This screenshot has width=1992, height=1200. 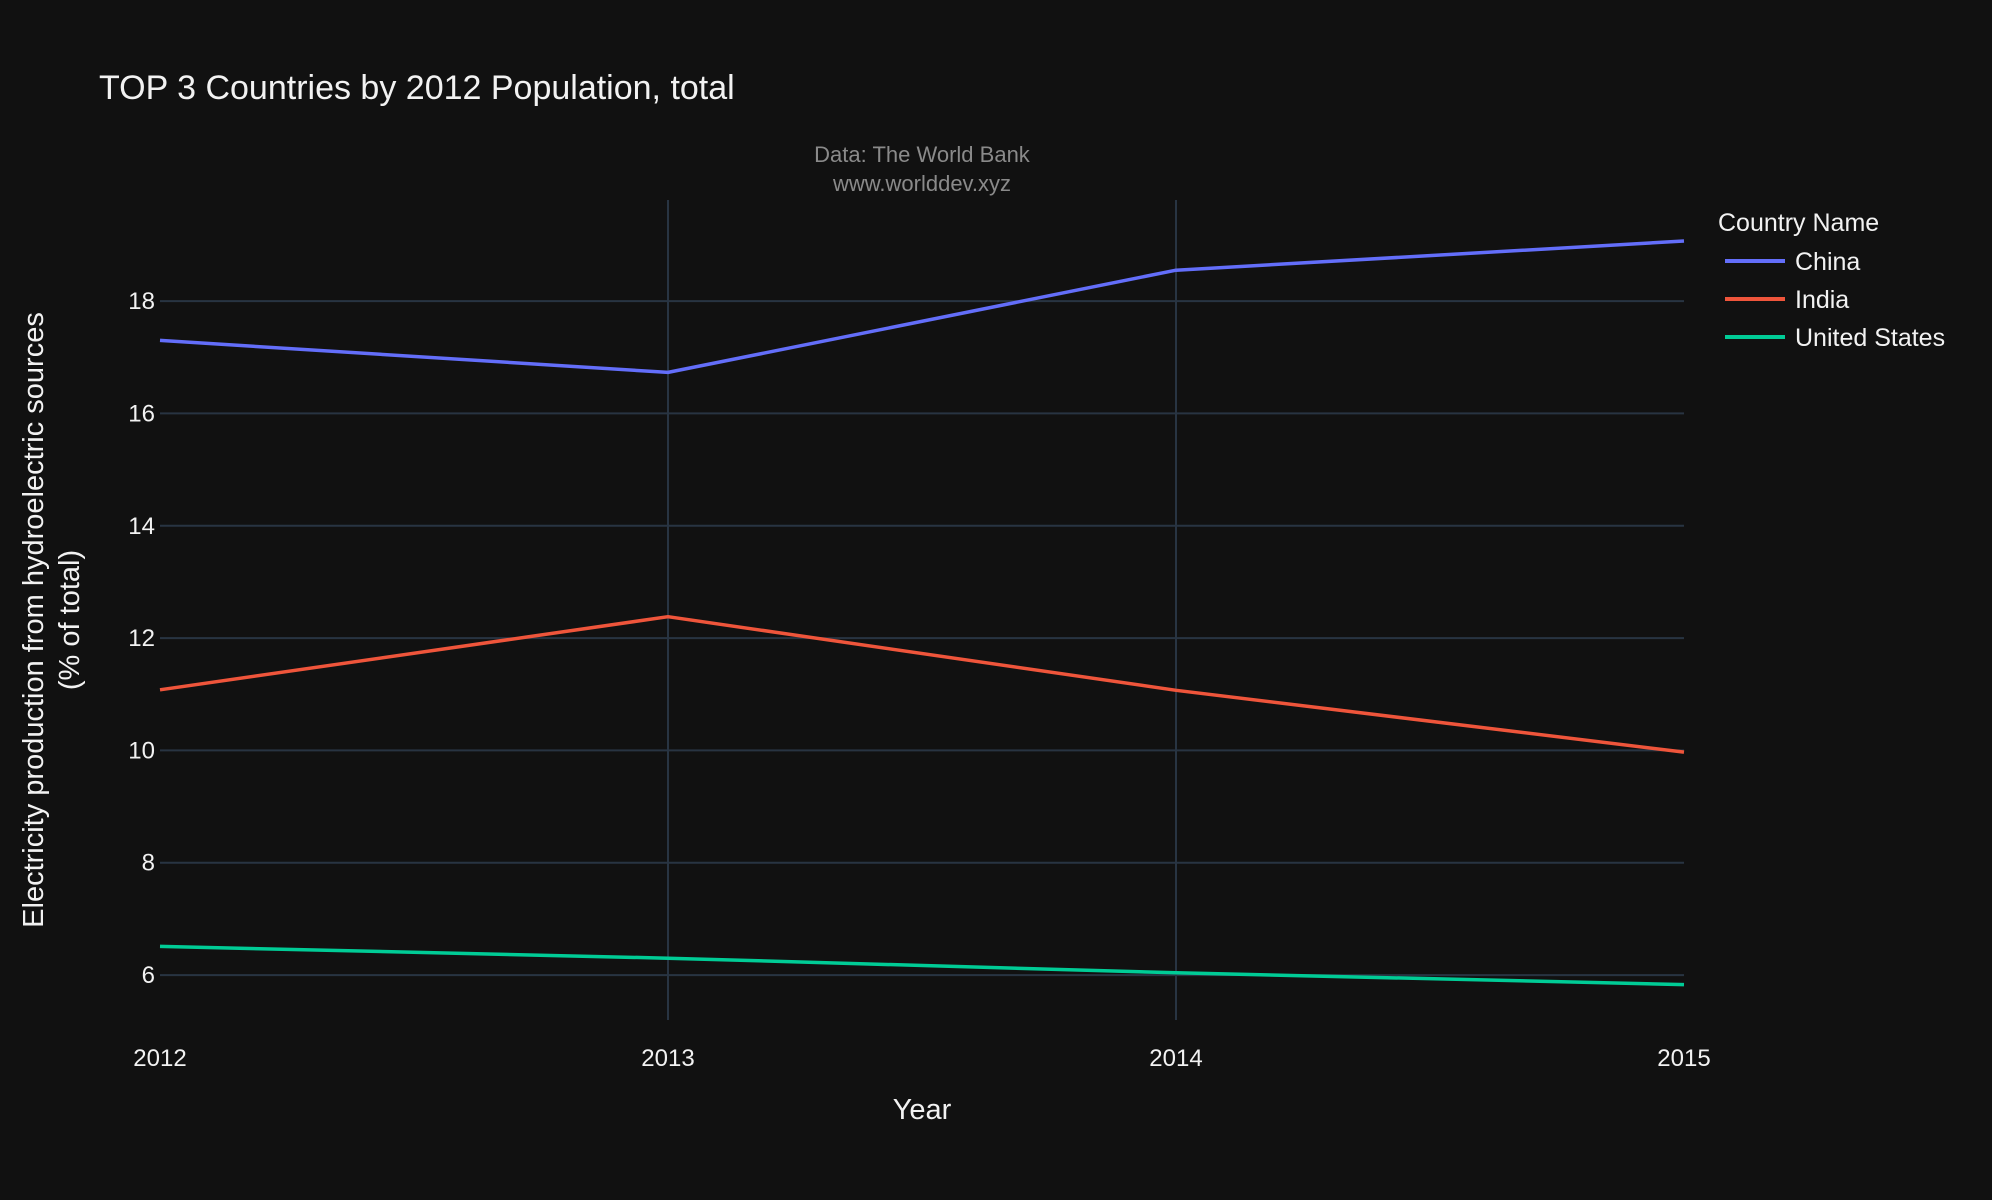 I want to click on series-line-china, so click(x=922, y=307).